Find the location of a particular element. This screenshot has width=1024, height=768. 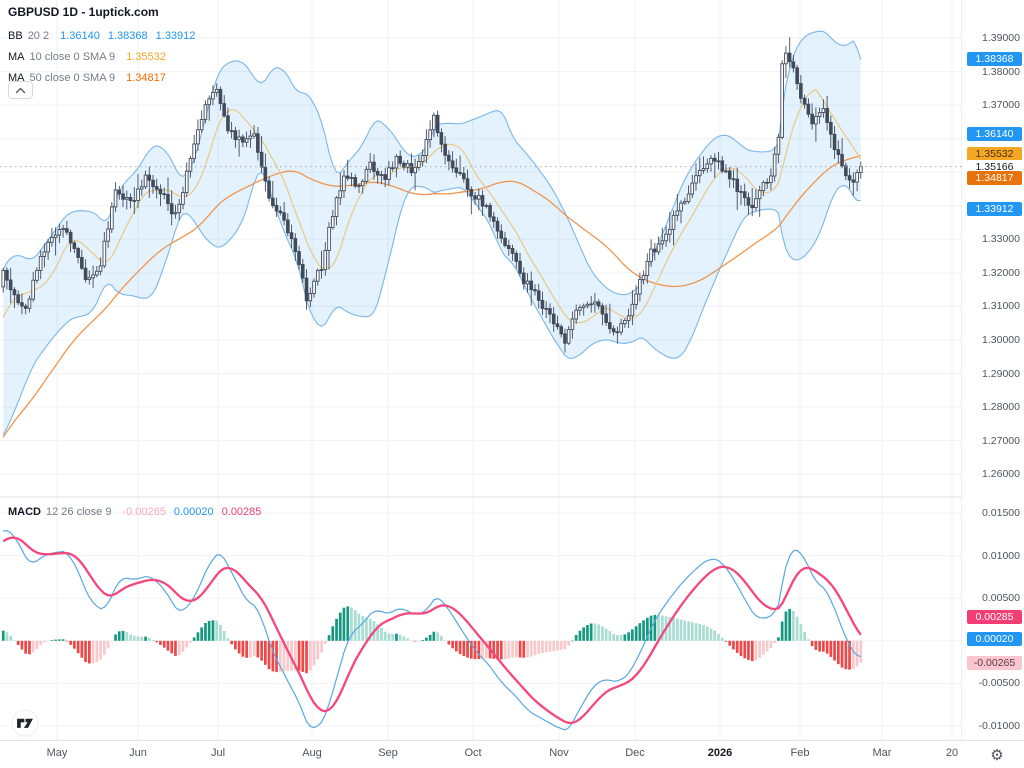

chart-title: GBPUSD 1D - 1uptick.com is located at coordinates (83, 12).